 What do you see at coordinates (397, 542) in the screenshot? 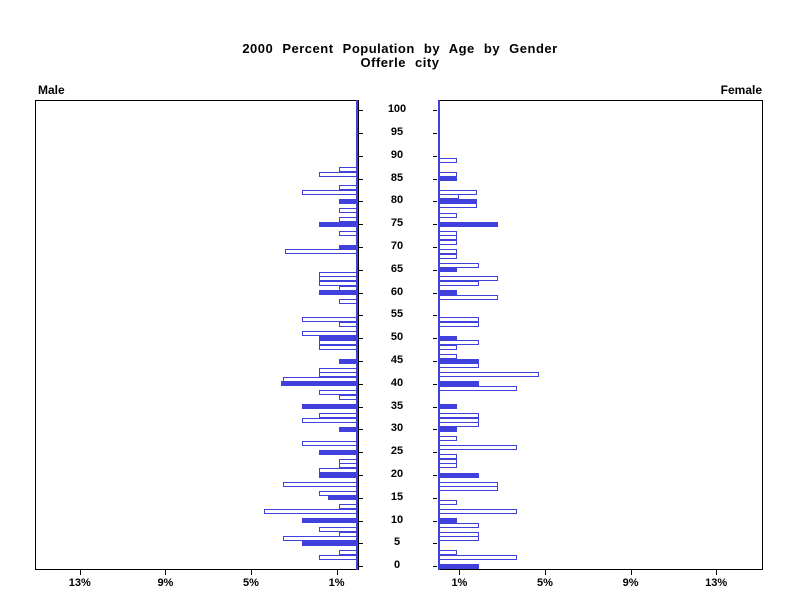
I see `age-axis-label-5: 5` at bounding box center [397, 542].